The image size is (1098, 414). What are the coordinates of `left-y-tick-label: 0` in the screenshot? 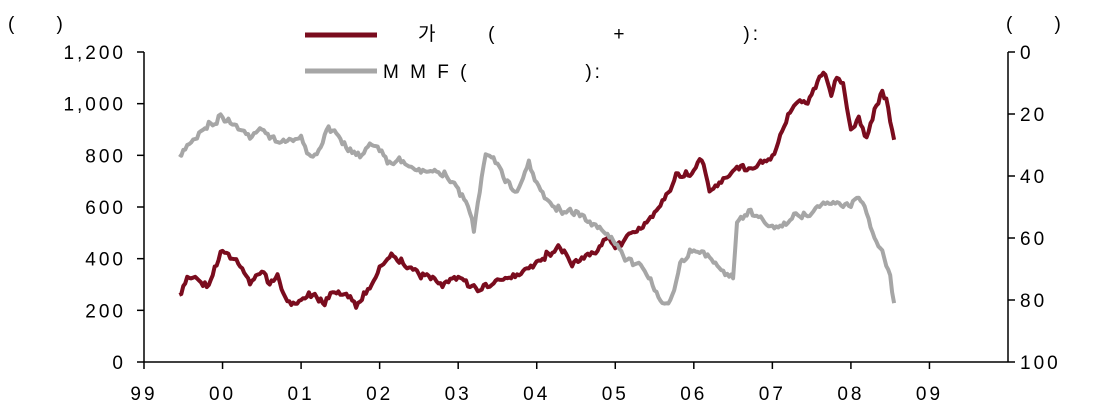 It's located at (119, 363).